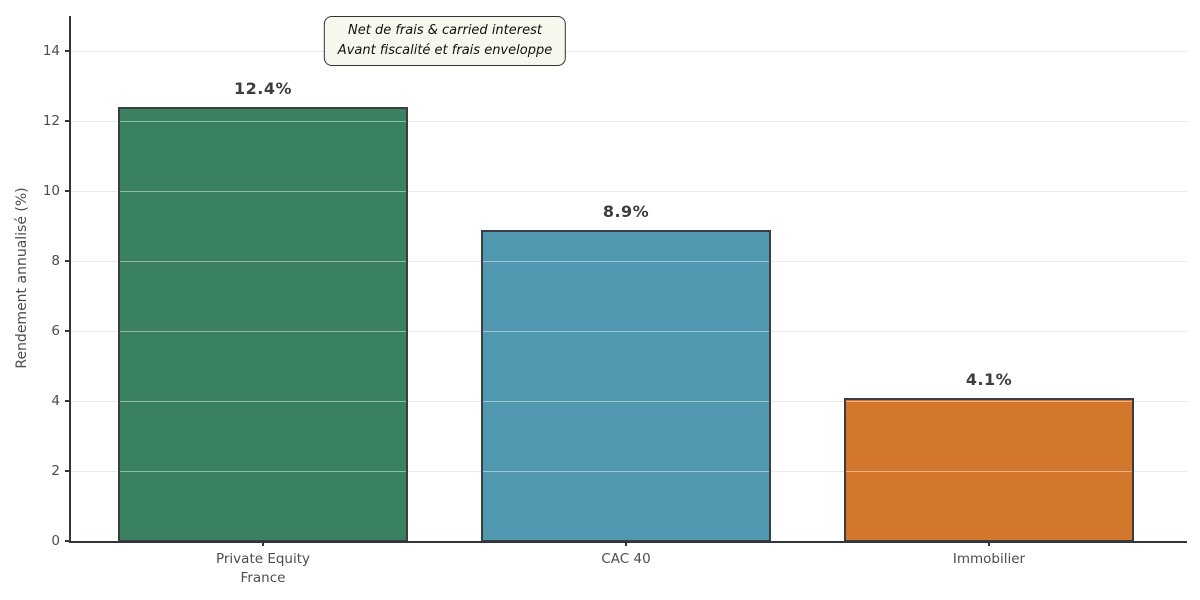 This screenshot has height=600, width=1200. What do you see at coordinates (55, 401) in the screenshot?
I see `y-tick-label-4: 4` at bounding box center [55, 401].